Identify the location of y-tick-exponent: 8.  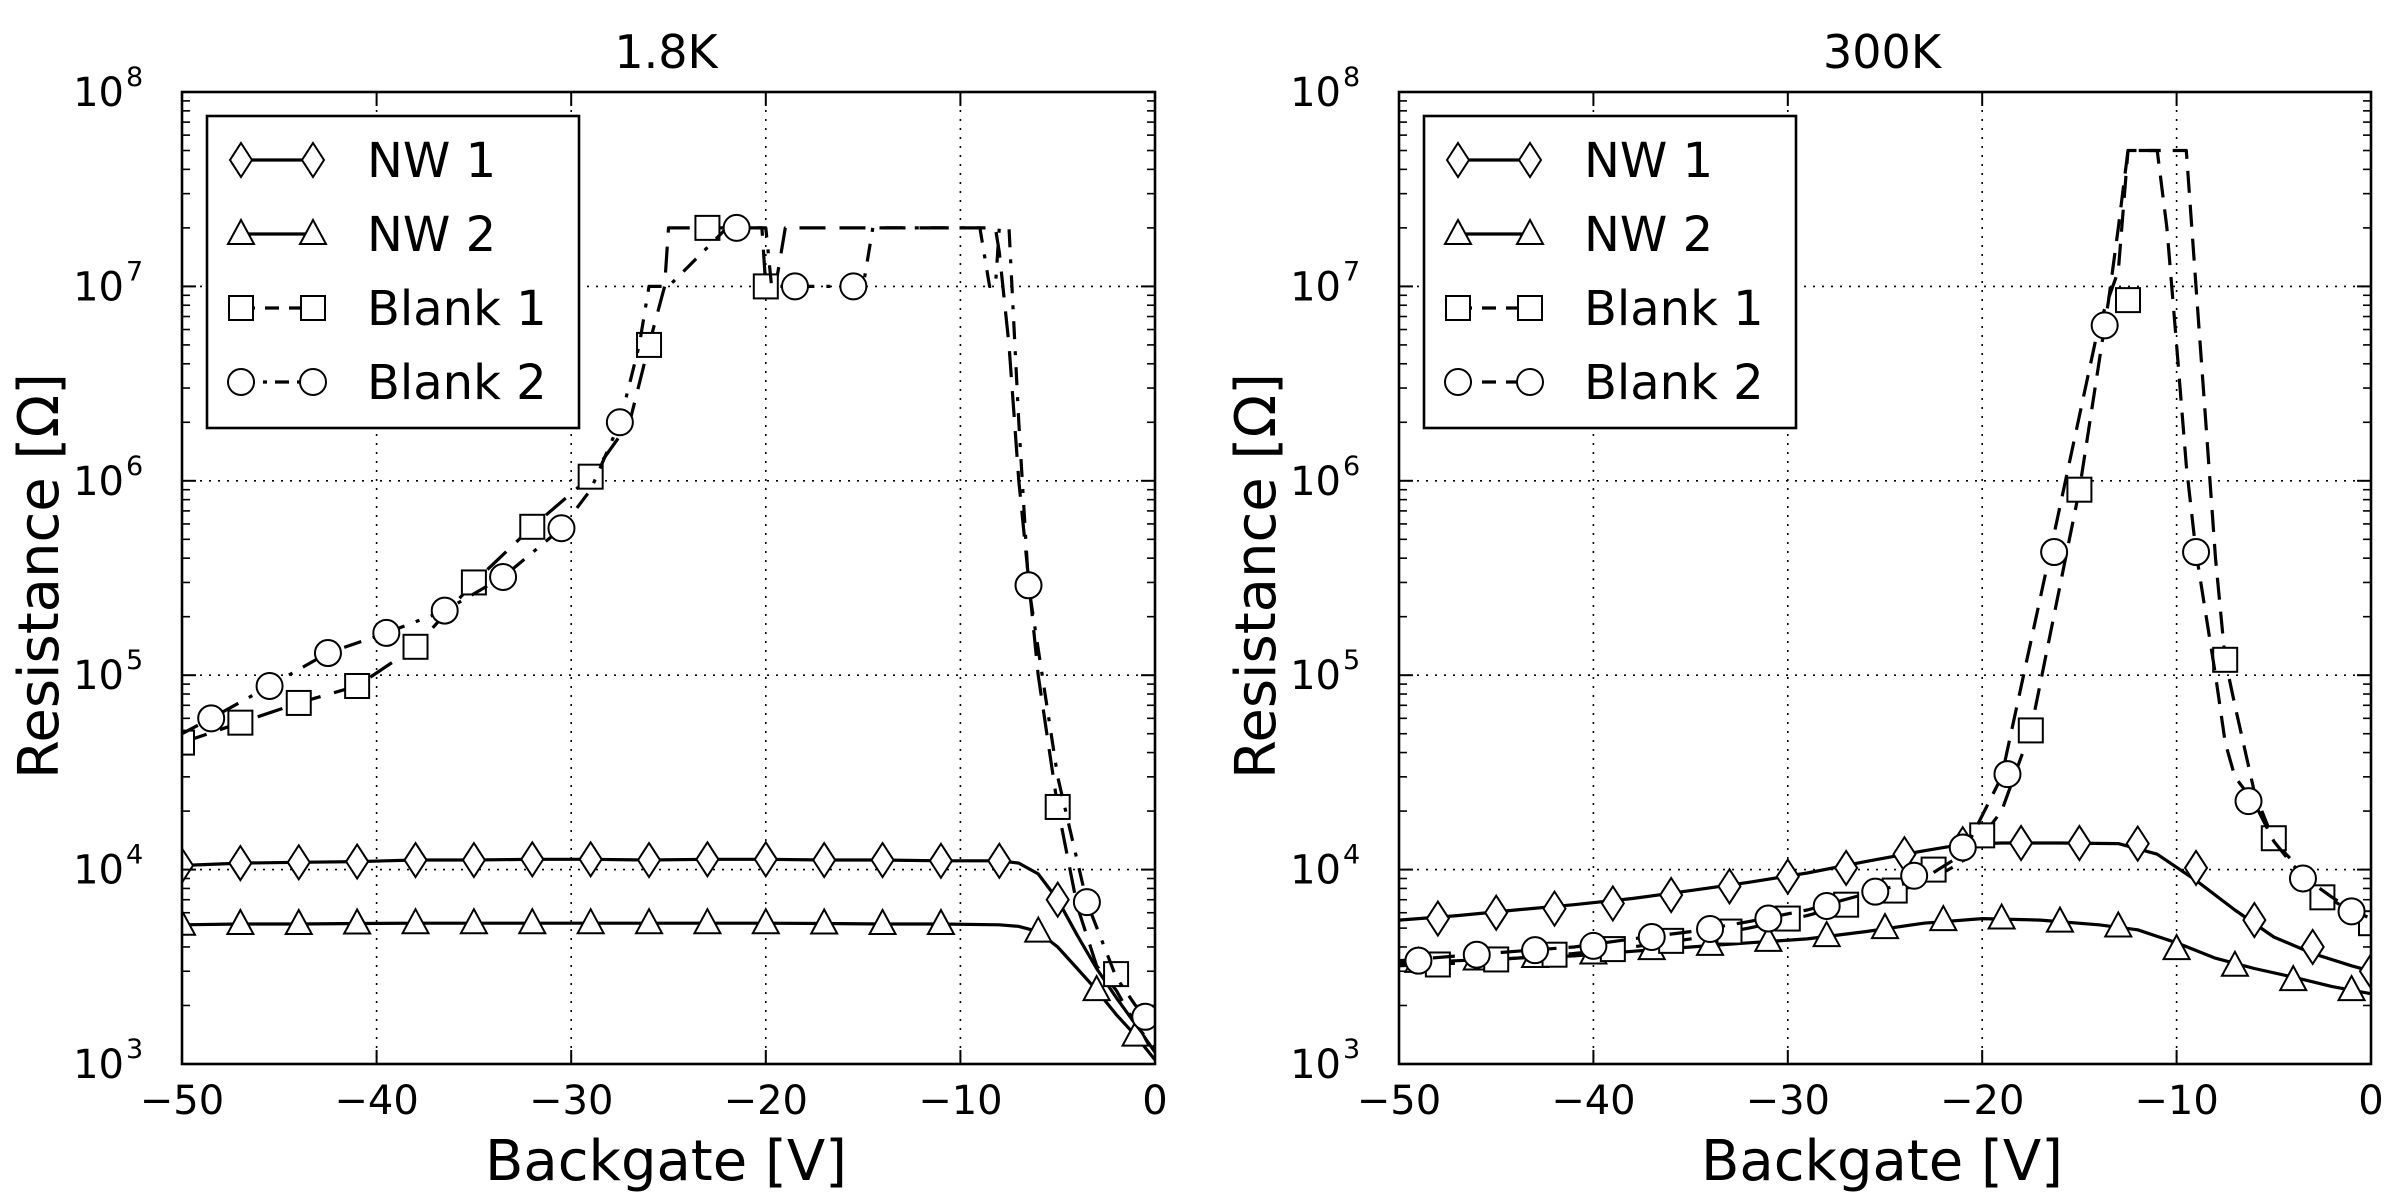
(134, 77).